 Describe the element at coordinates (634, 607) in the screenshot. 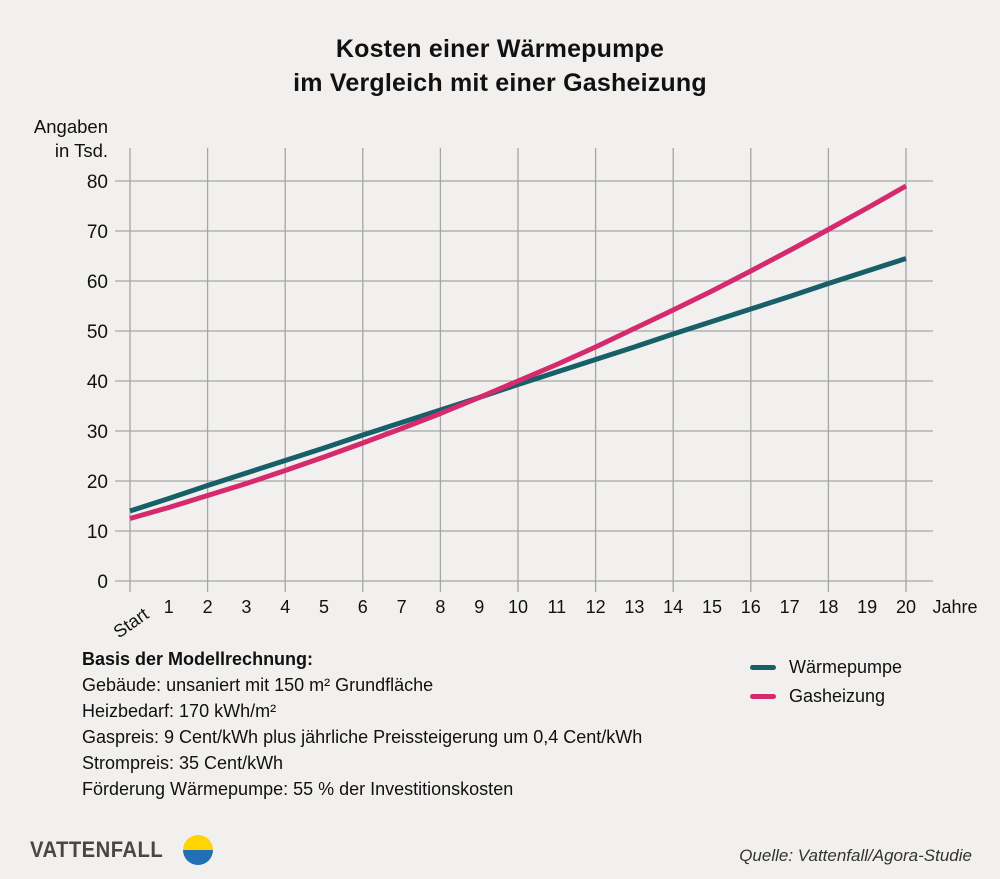

I see `x-tick-label: 13` at that location.